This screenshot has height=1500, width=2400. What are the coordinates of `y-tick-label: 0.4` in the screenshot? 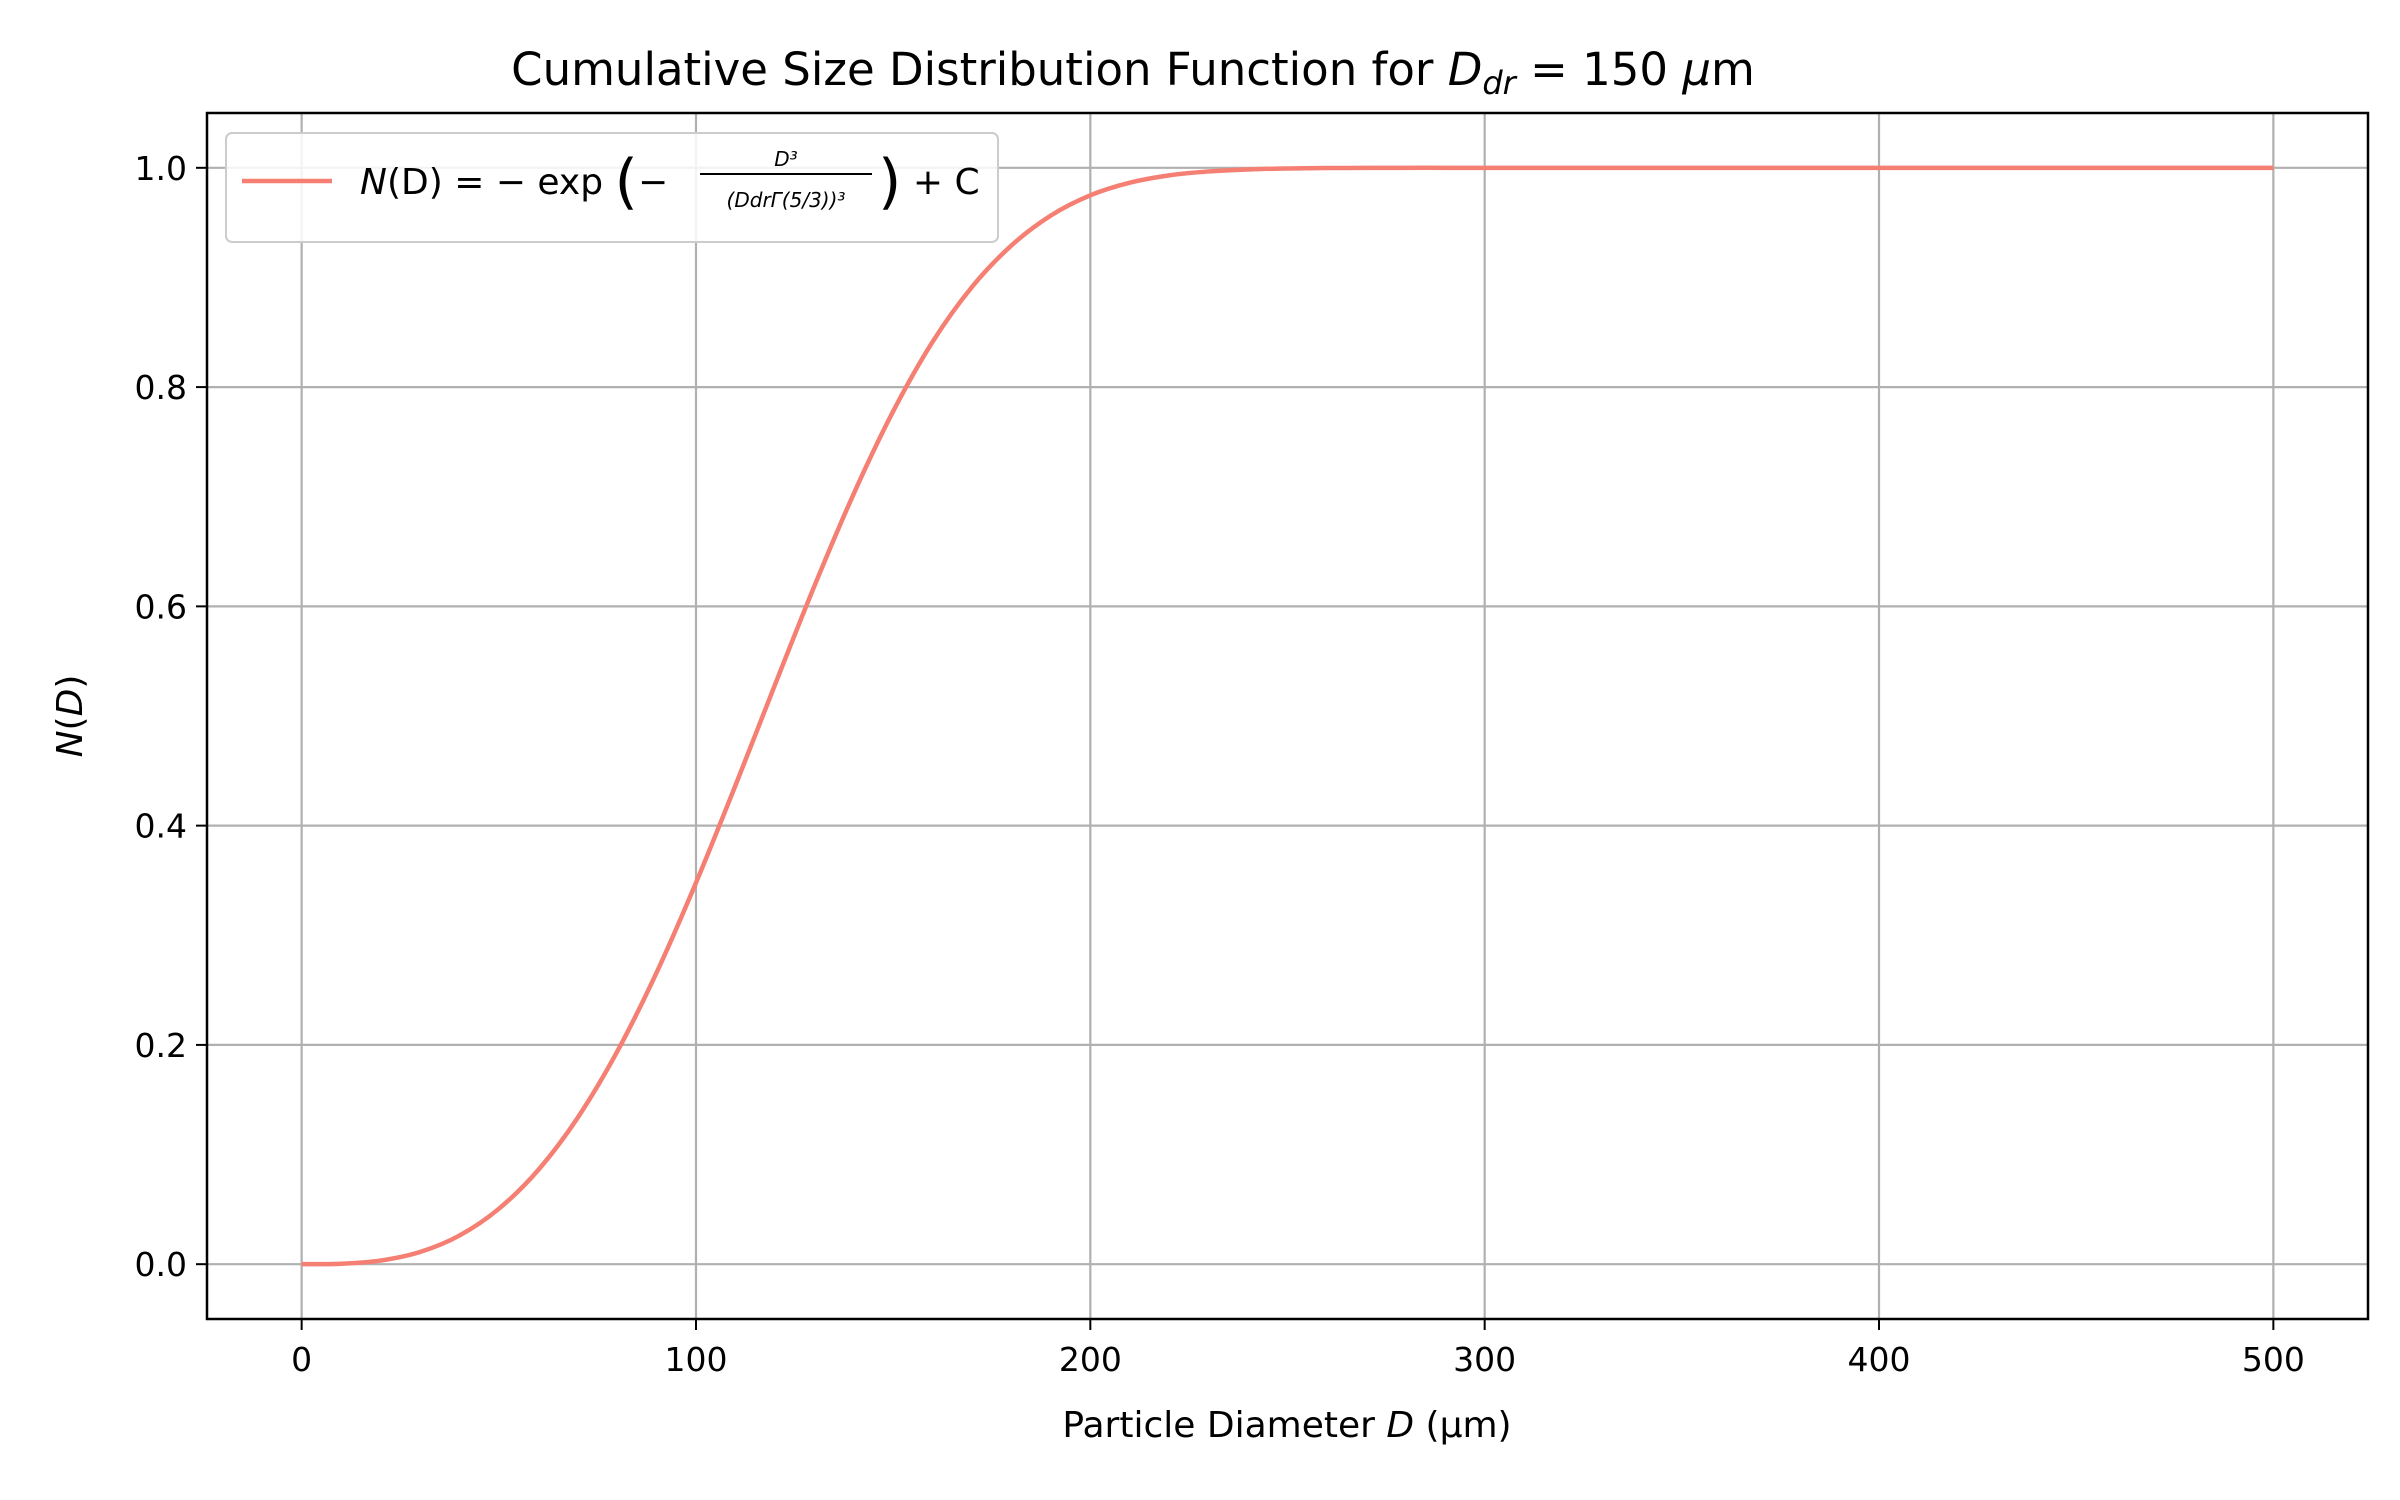 It's located at (161, 826).